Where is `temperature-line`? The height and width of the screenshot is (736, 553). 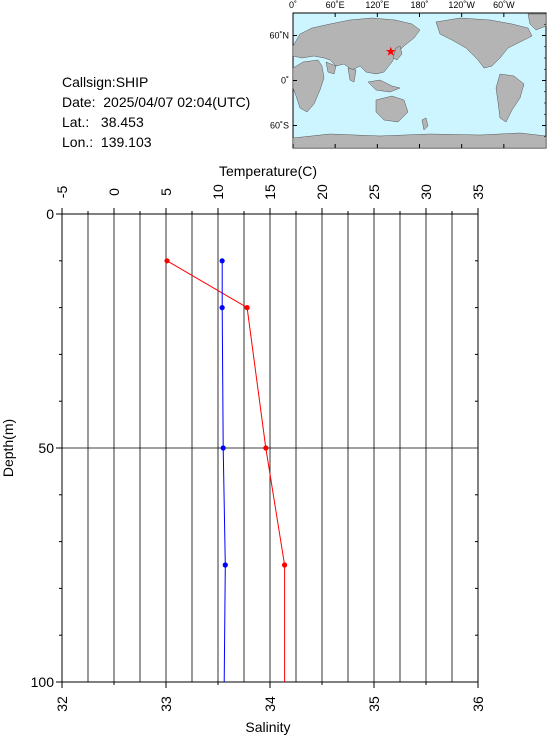
temperature-line is located at coordinates (226, 471).